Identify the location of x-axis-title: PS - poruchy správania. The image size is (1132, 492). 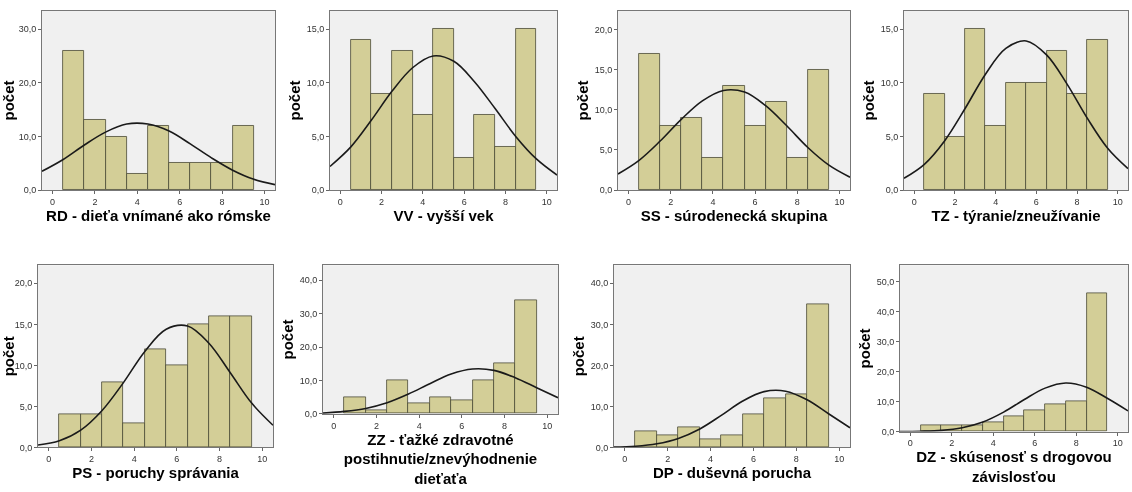
(156, 473).